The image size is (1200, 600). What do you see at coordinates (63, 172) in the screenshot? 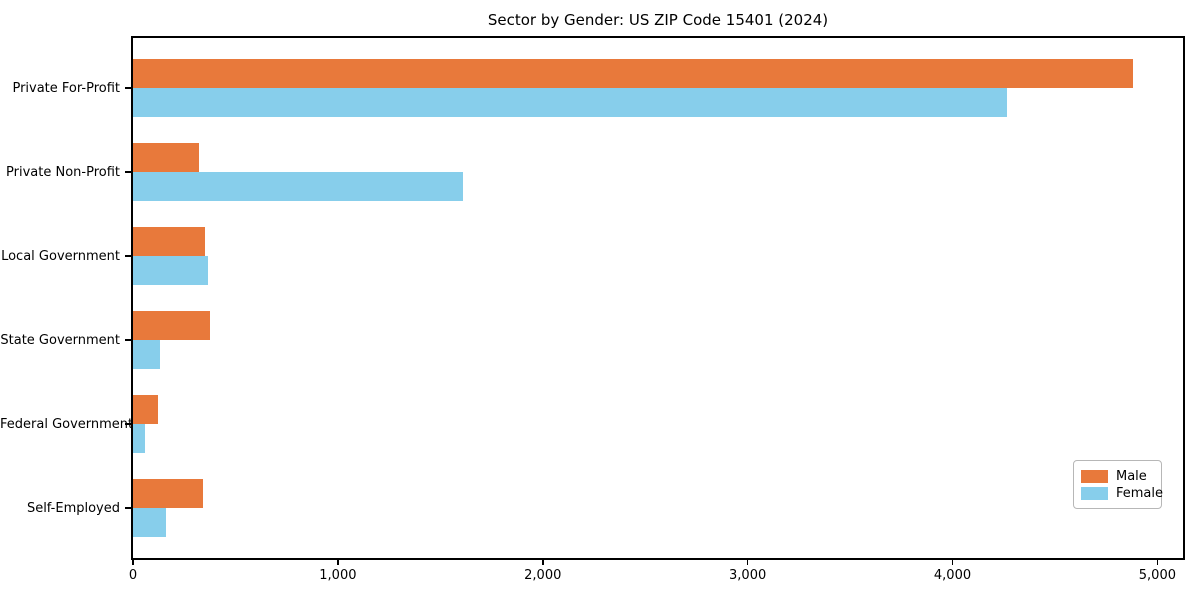
I see `y-tick-label-2: Private Non-Profit` at bounding box center [63, 172].